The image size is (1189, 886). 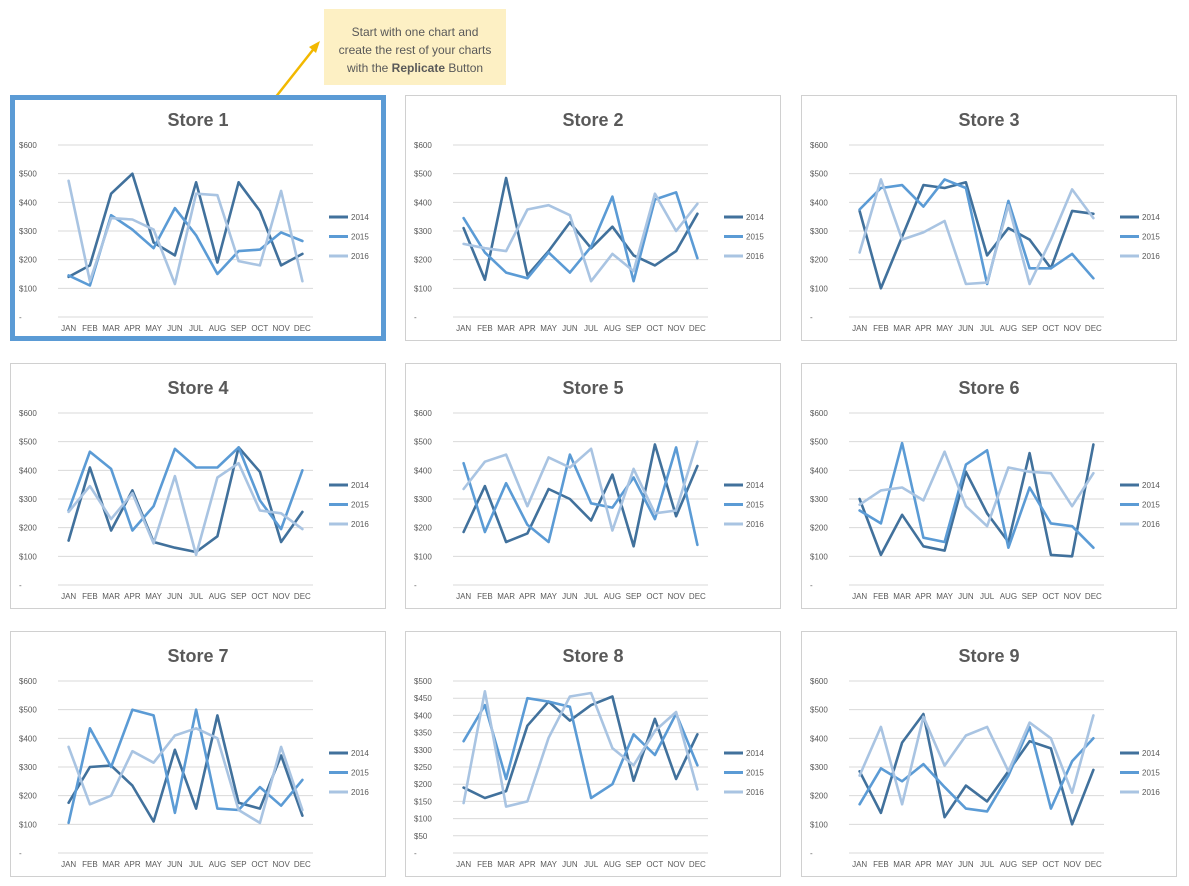 I want to click on series-line-2014, so click(x=580, y=228).